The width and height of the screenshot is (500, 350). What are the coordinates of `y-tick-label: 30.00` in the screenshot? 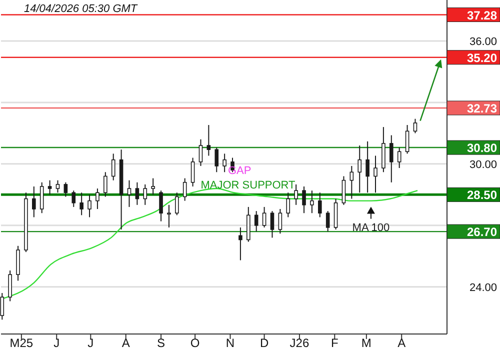 It's located at (483, 164).